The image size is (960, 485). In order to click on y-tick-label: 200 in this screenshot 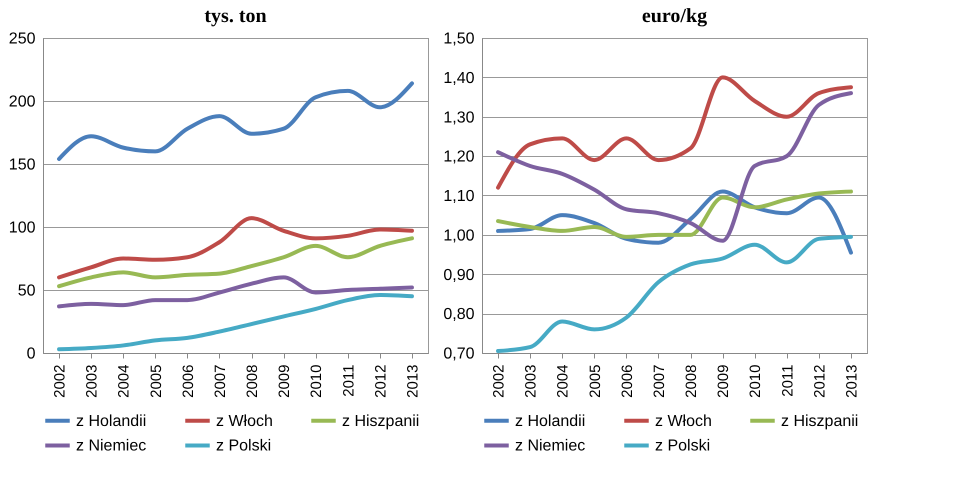, I will do `click(22, 102)`.